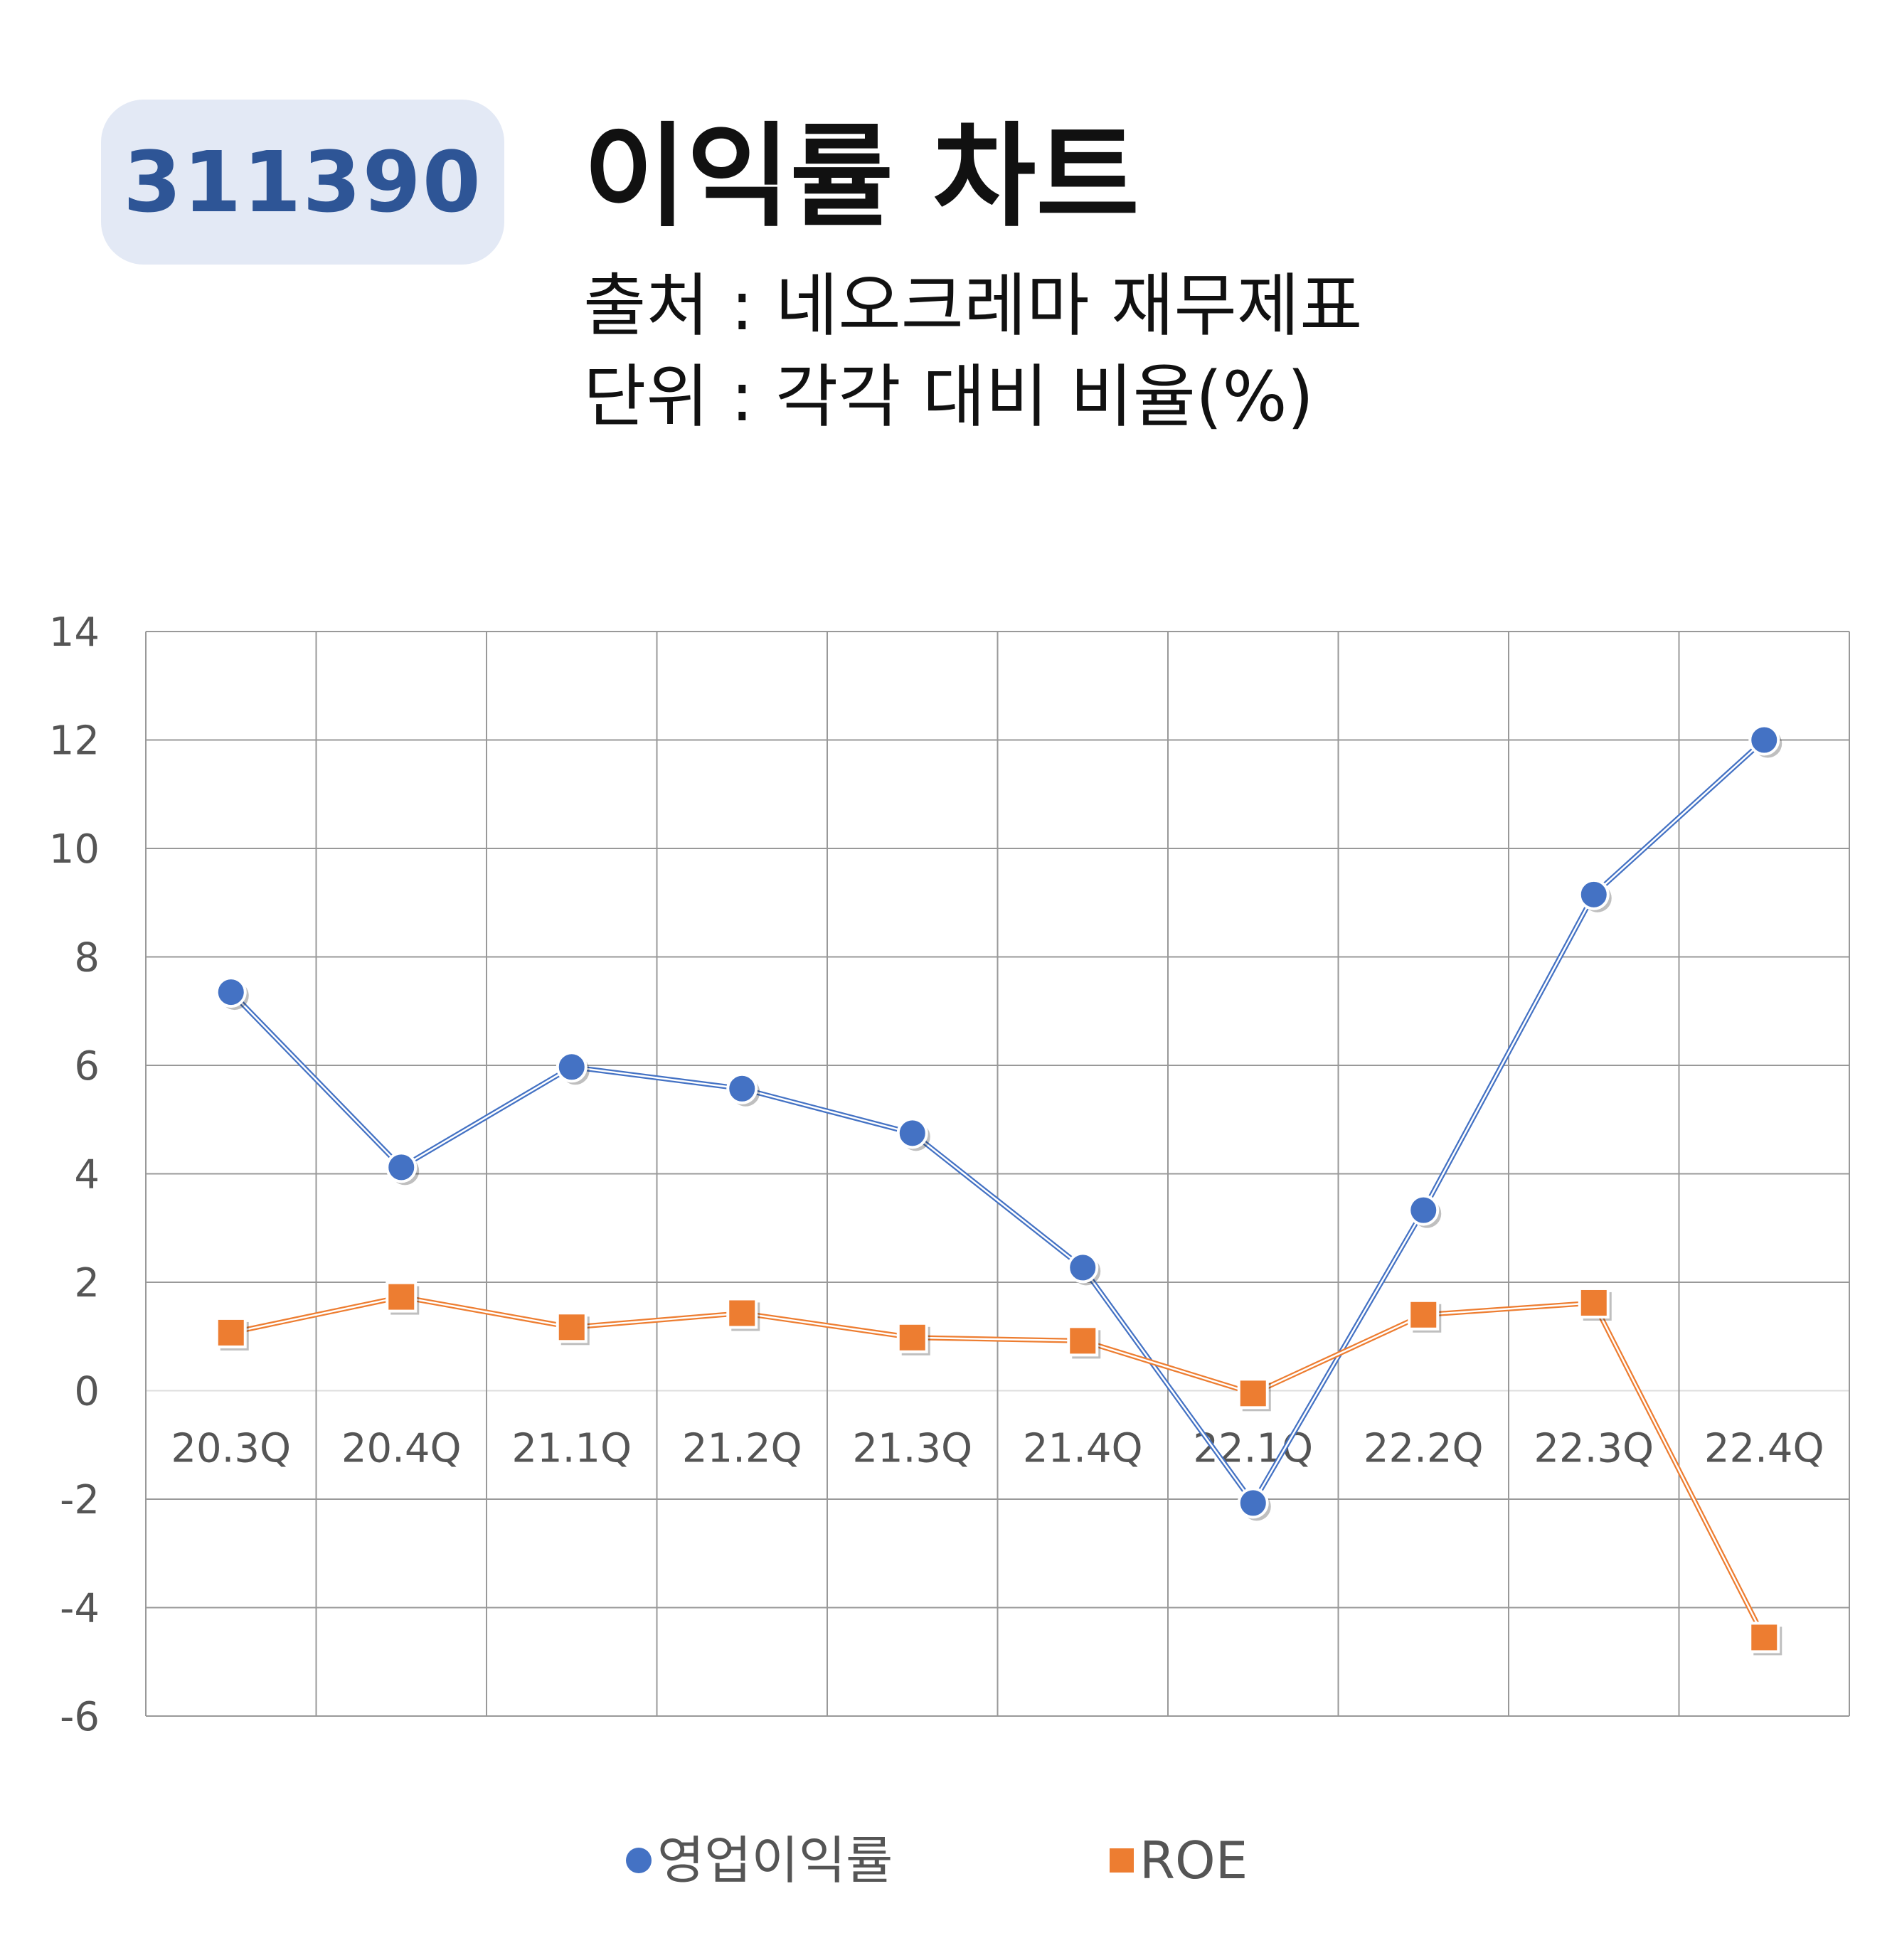 This screenshot has height=1960, width=1897. Describe the element at coordinates (87, 958) in the screenshot. I see `y-tick-label: 8` at that location.